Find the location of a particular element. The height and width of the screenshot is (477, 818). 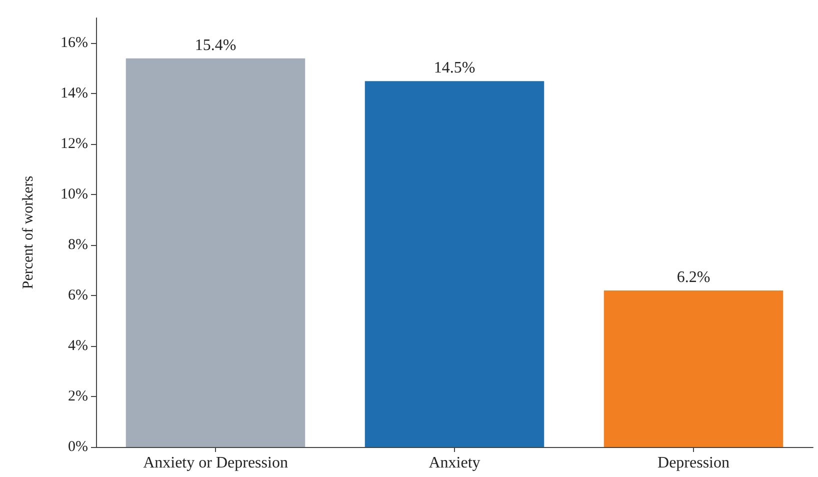

data-label: 6.2% is located at coordinates (693, 277).